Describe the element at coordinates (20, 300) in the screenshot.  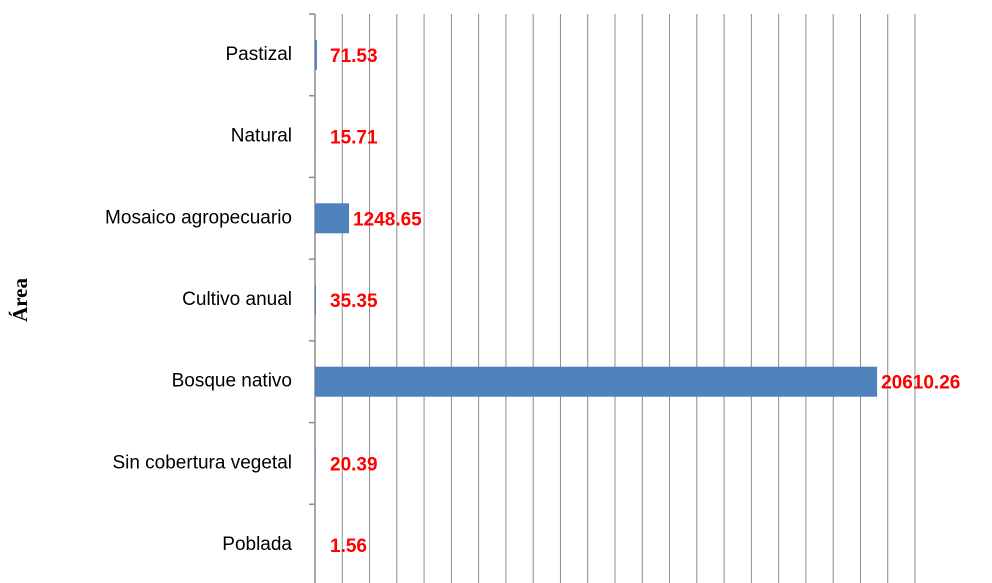
I see `y-axis-label: Área` at that location.